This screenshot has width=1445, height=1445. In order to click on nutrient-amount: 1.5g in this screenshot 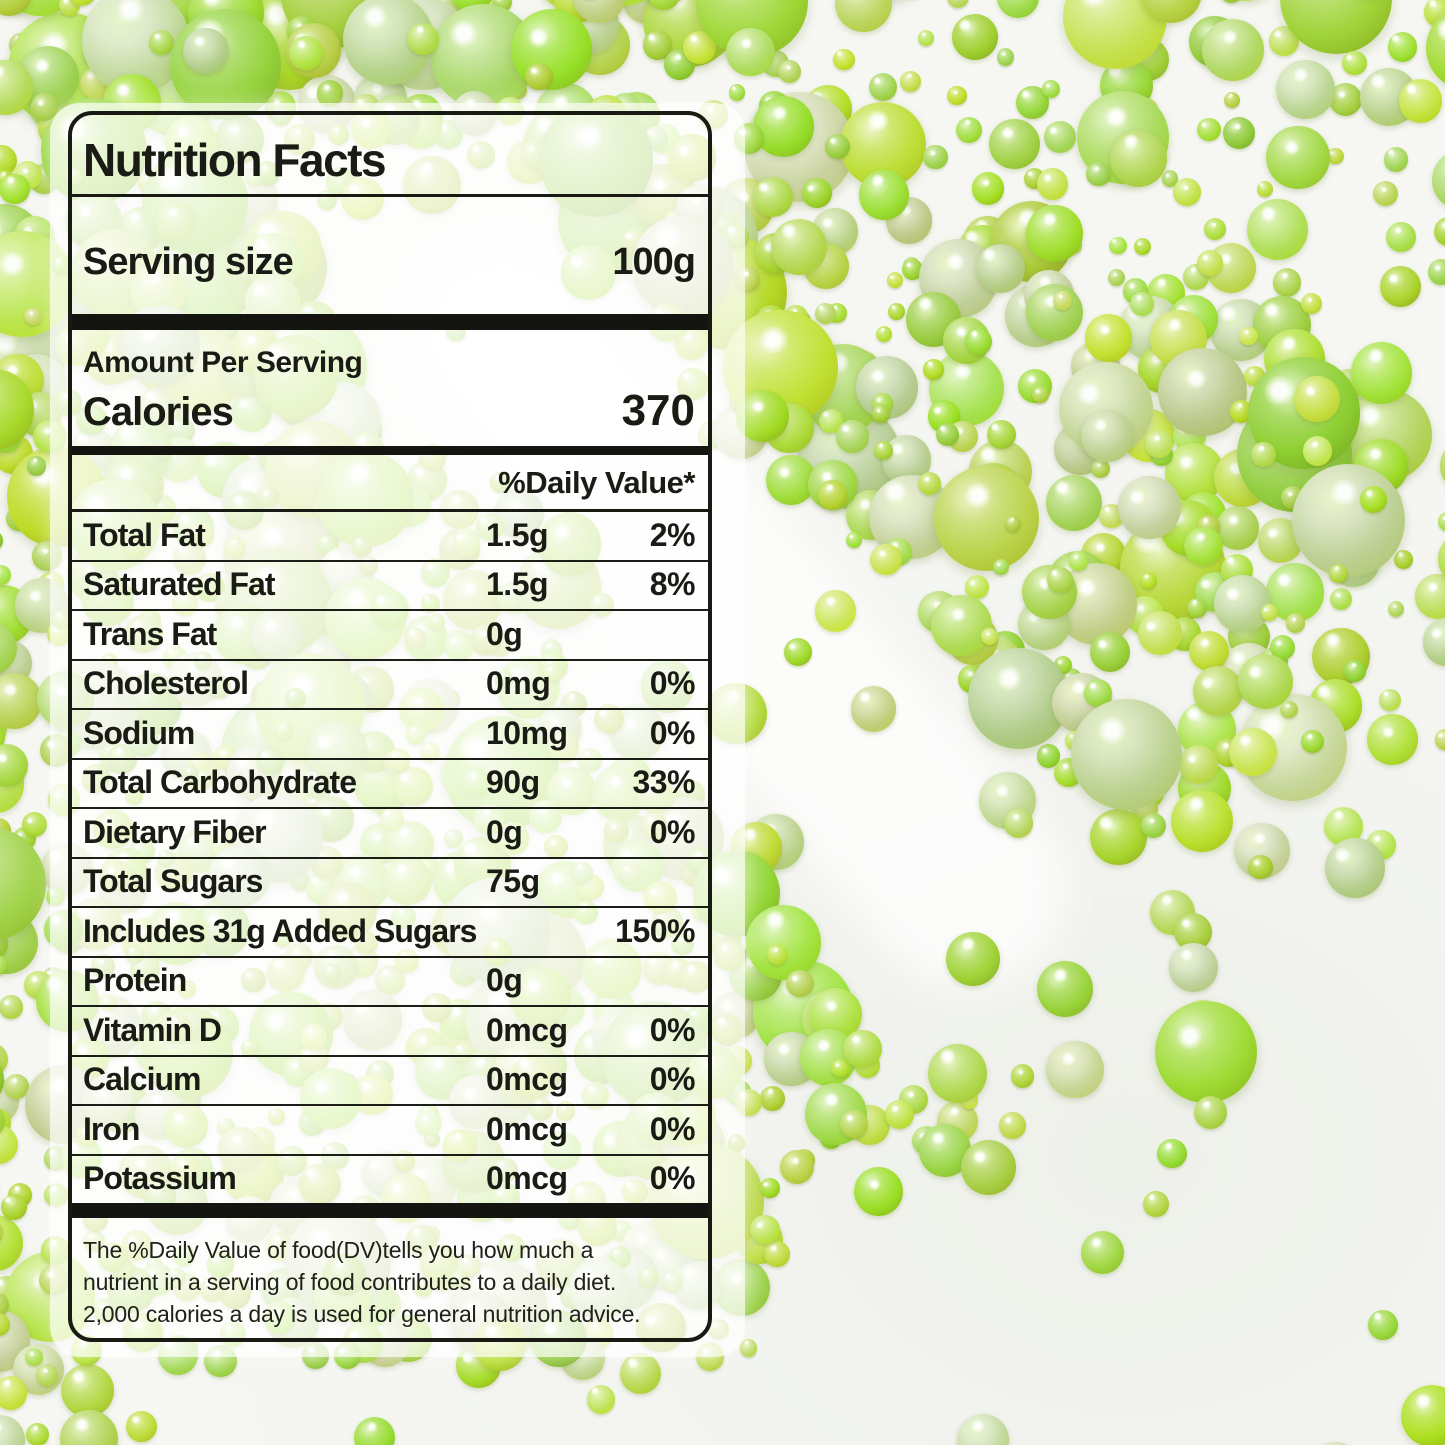, I will do `click(517, 584)`.